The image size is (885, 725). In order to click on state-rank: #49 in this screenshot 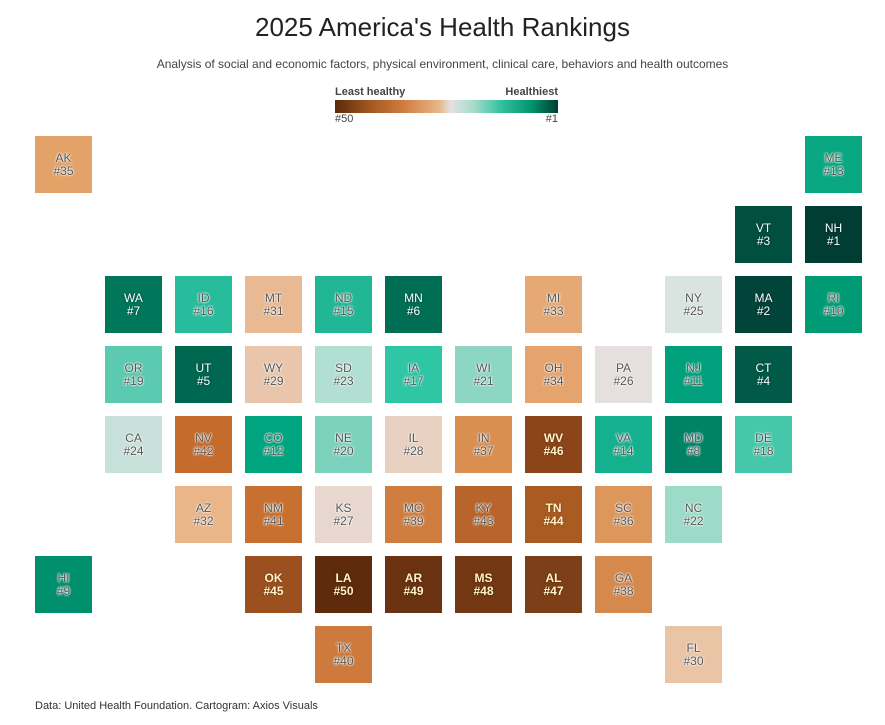, I will do `click(413, 590)`.